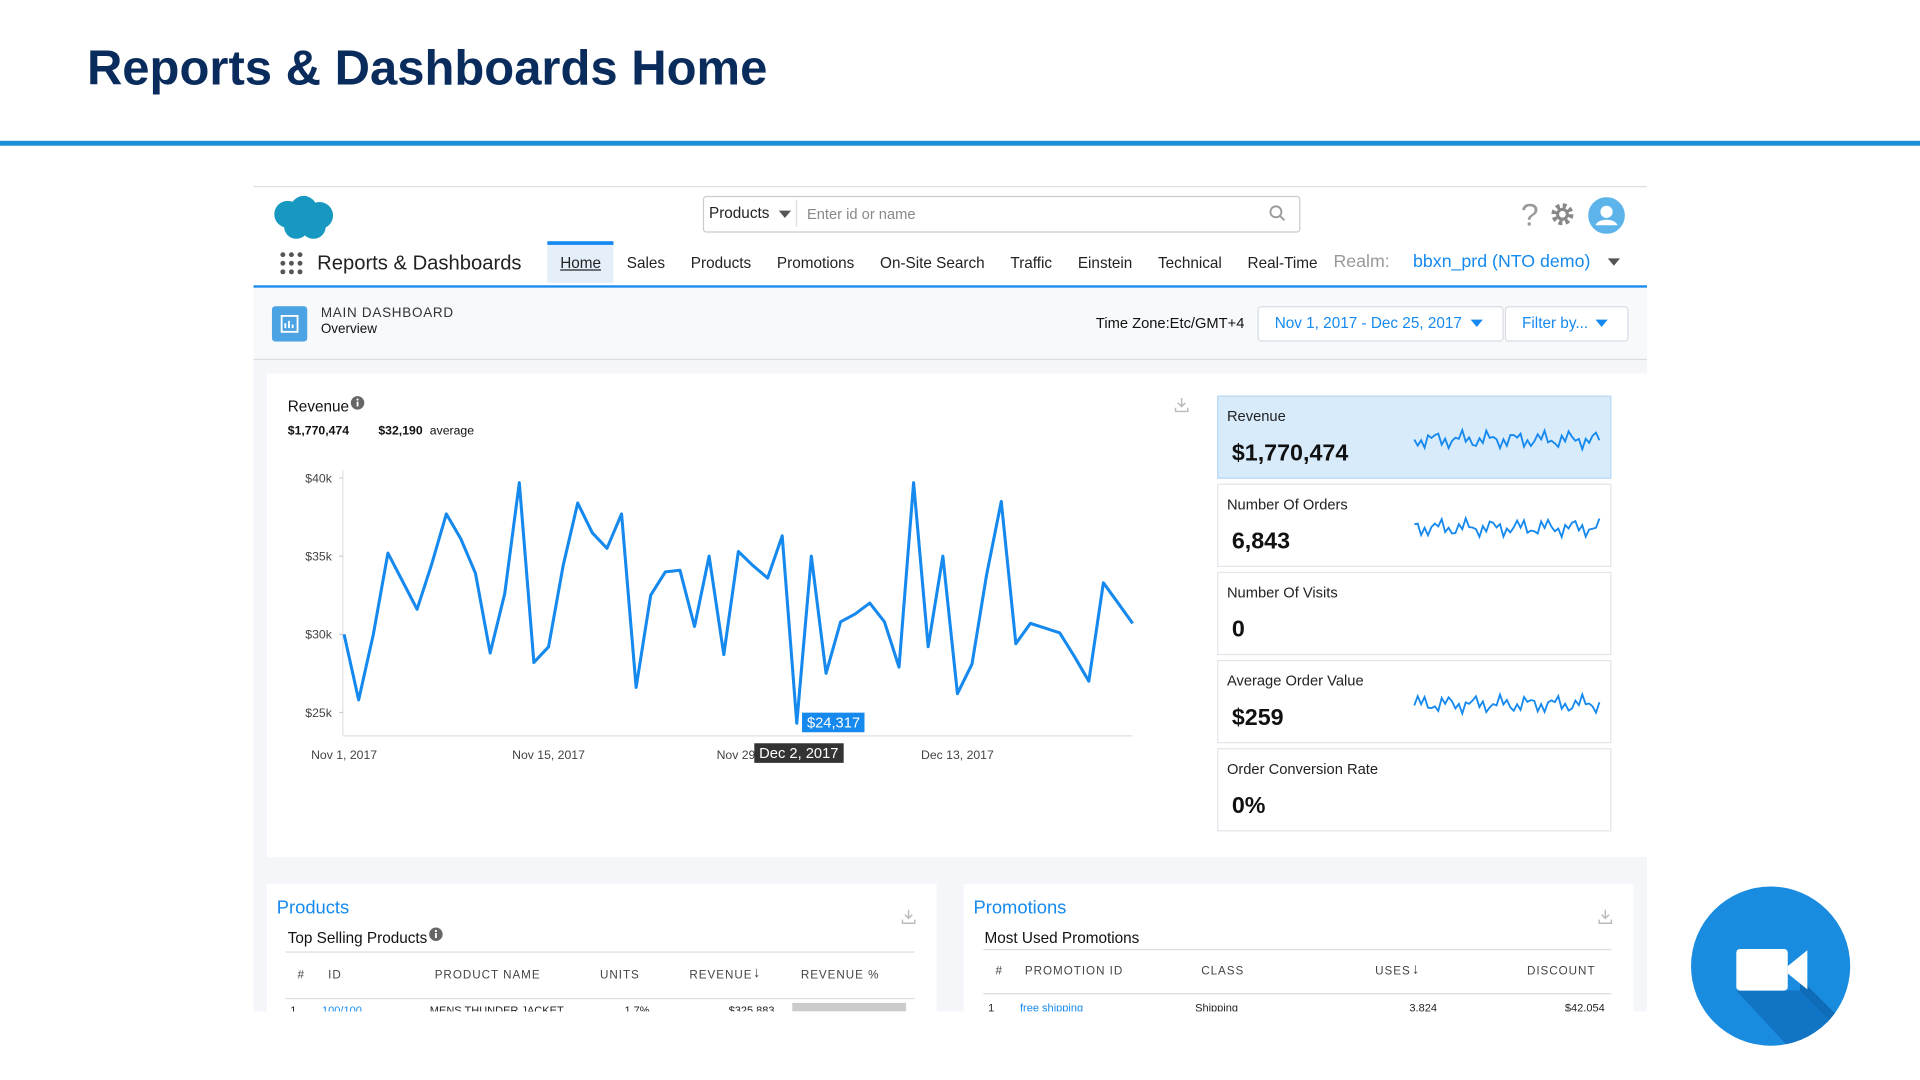 Image resolution: width=1920 pixels, height=1080 pixels. I want to click on nav-tab: Home, so click(580, 262).